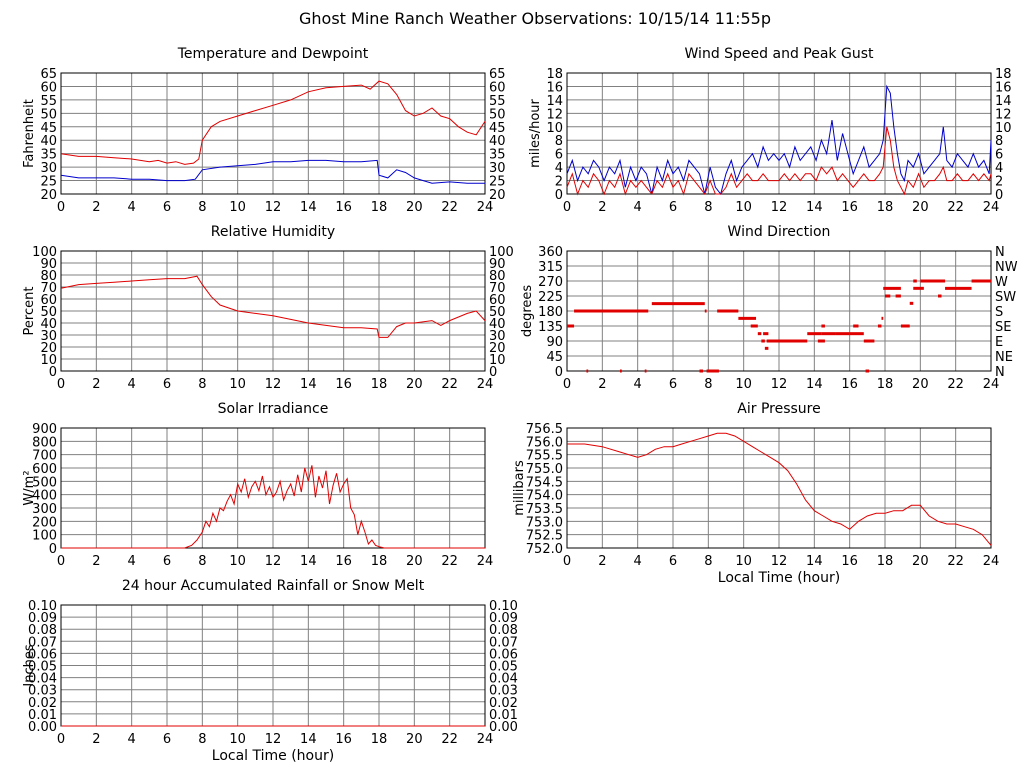 This screenshot has width=1024, height=768. I want to click on humidity-xtick-label: 4, so click(132, 384).